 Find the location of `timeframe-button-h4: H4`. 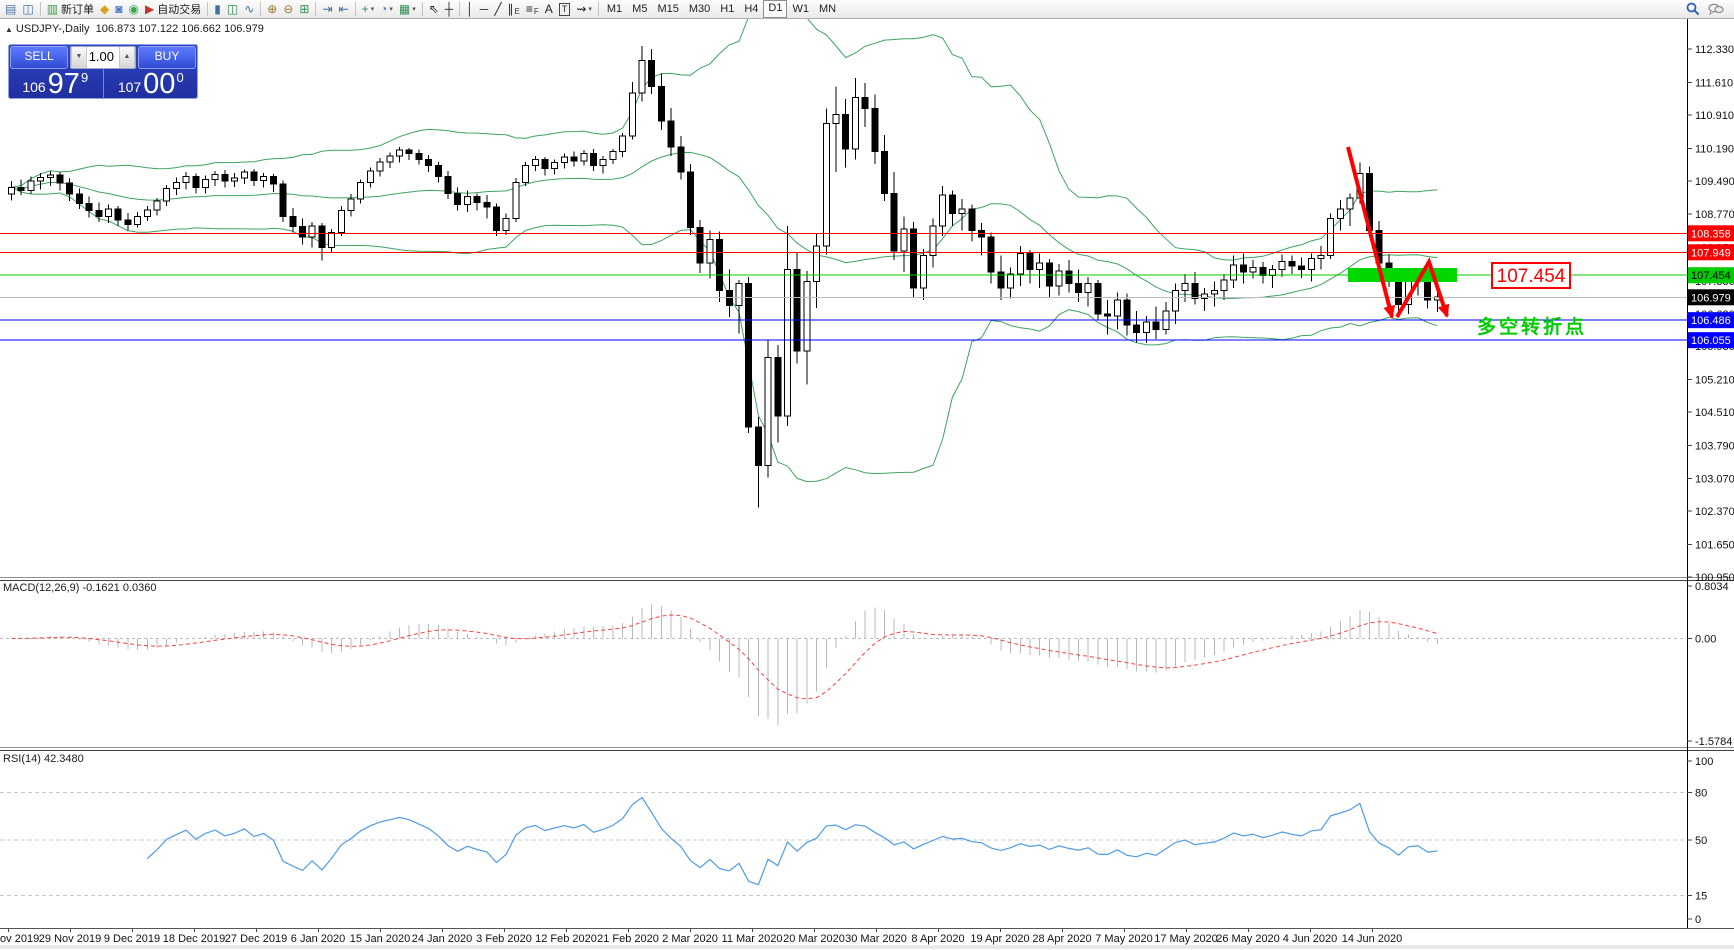

timeframe-button-h4: H4 is located at coordinates (751, 9).